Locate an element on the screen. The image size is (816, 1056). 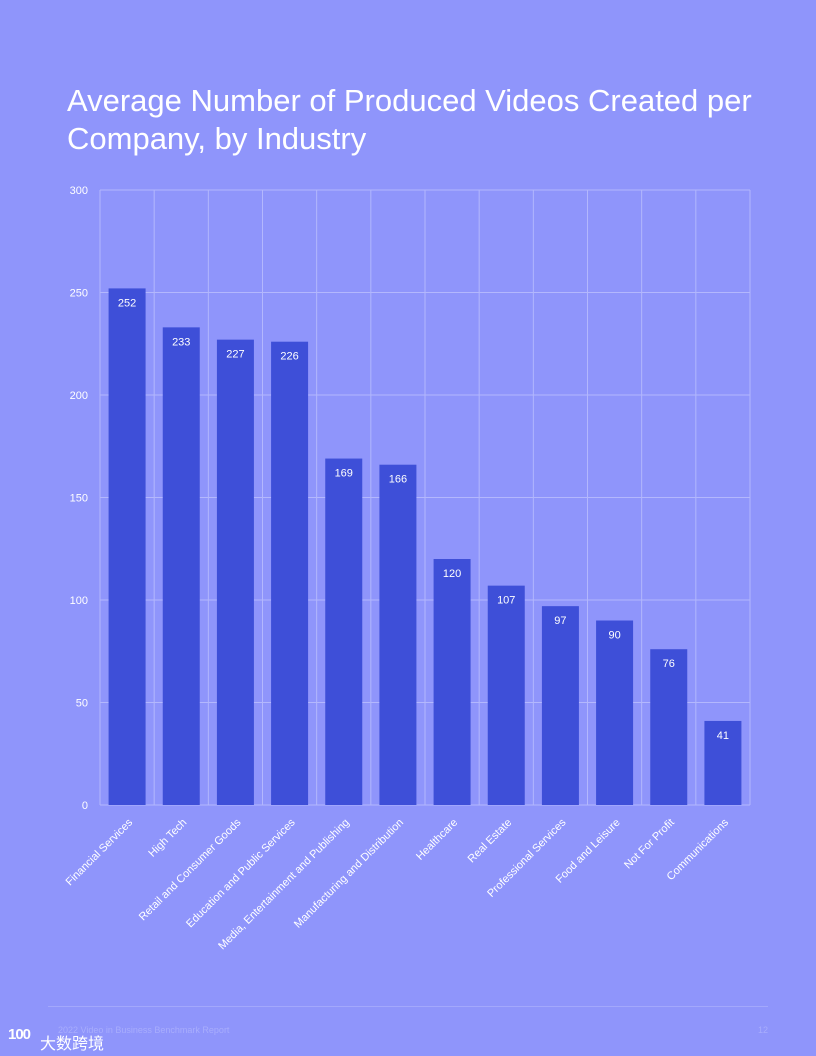
bar-value-label: 120 is located at coordinates (452, 574).